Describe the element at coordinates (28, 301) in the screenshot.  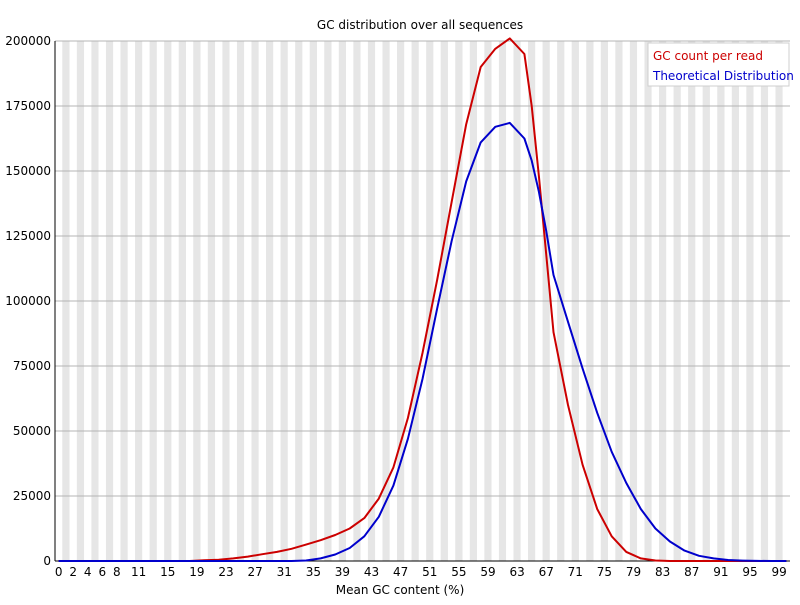
I see `y-tick-label: 100000` at that location.